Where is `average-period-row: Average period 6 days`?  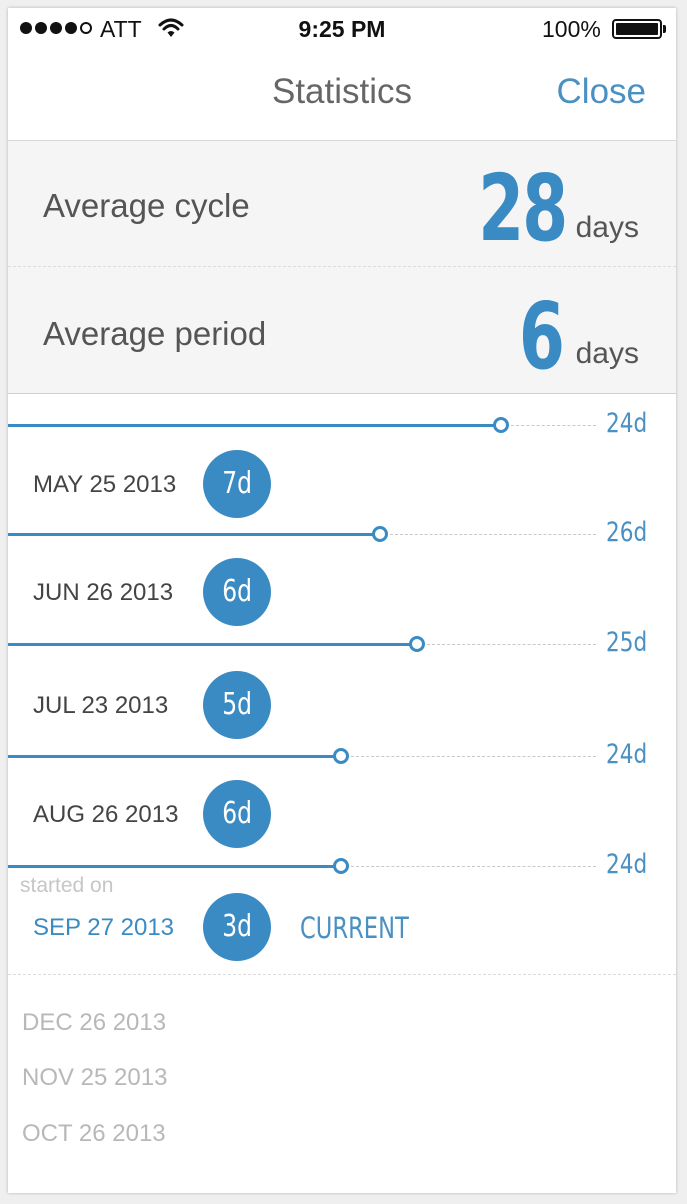
average-period-row: Average period 6 days is located at coordinates (342, 329).